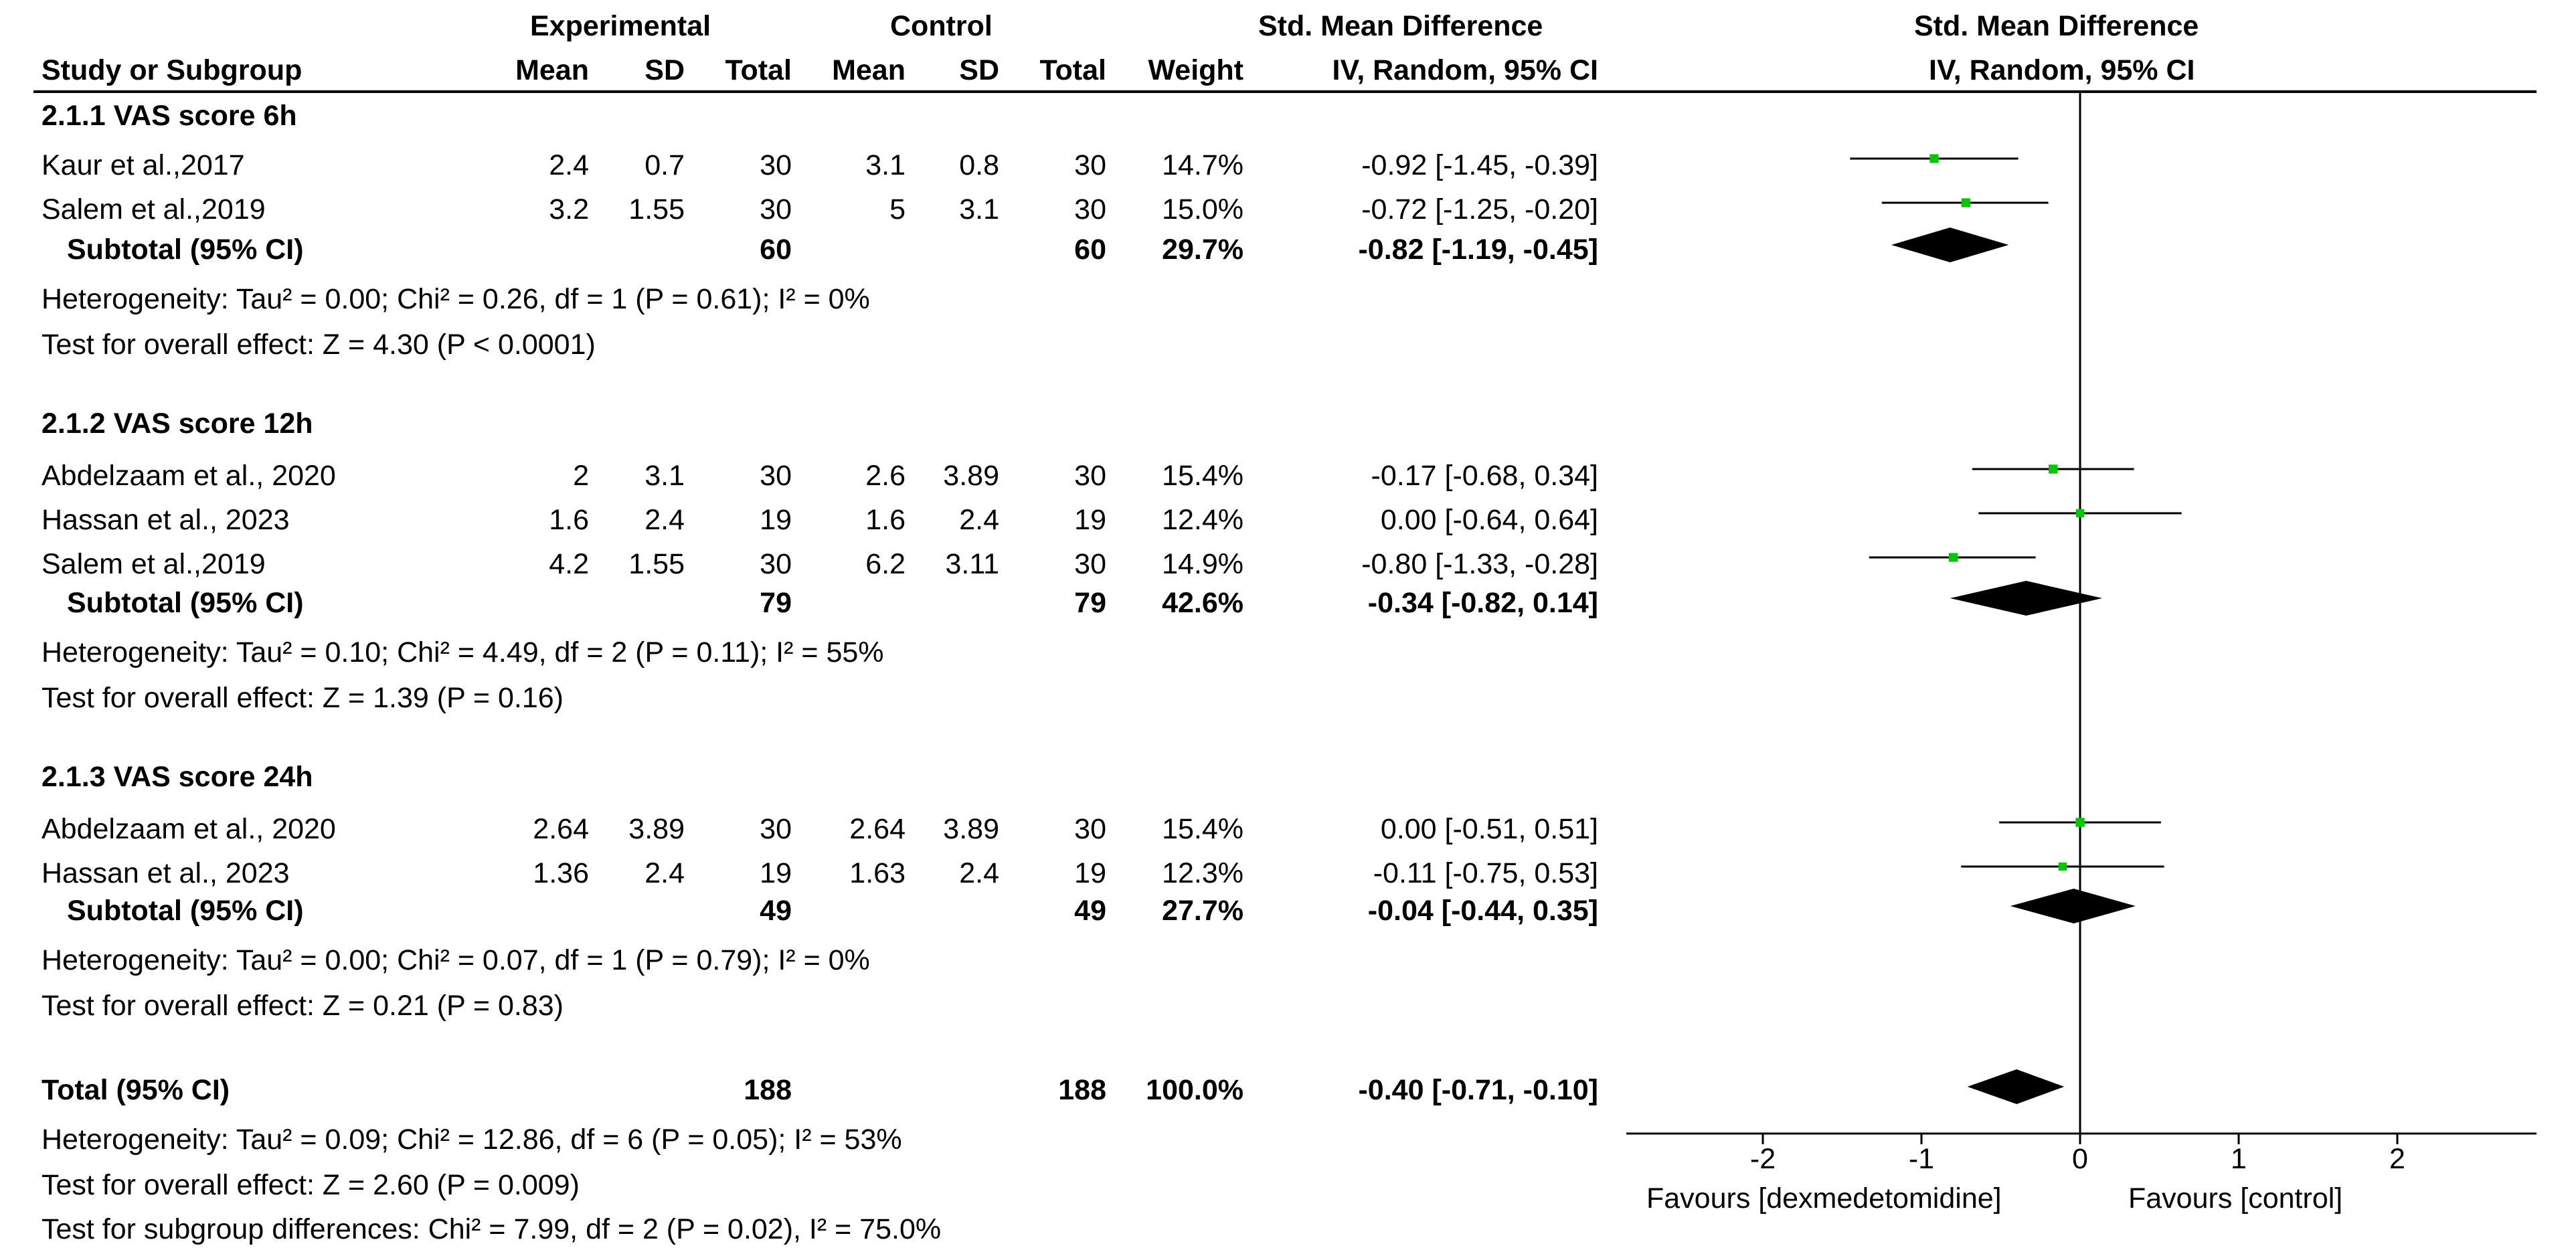 The height and width of the screenshot is (1256, 2576). What do you see at coordinates (1194, 1090) in the screenshot?
I see `total-weight: 100.0%` at bounding box center [1194, 1090].